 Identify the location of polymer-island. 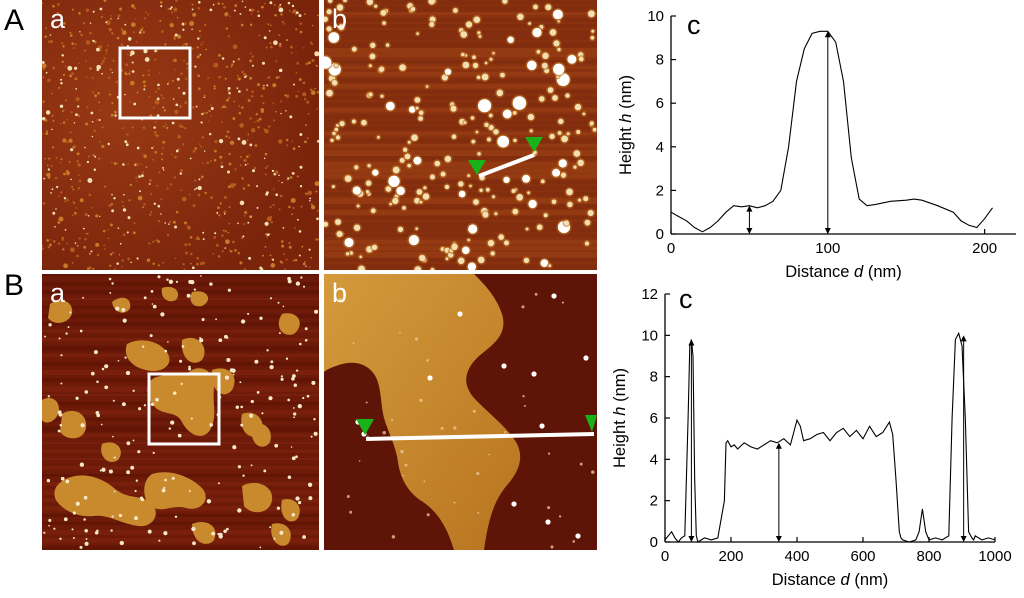
(422, 412).